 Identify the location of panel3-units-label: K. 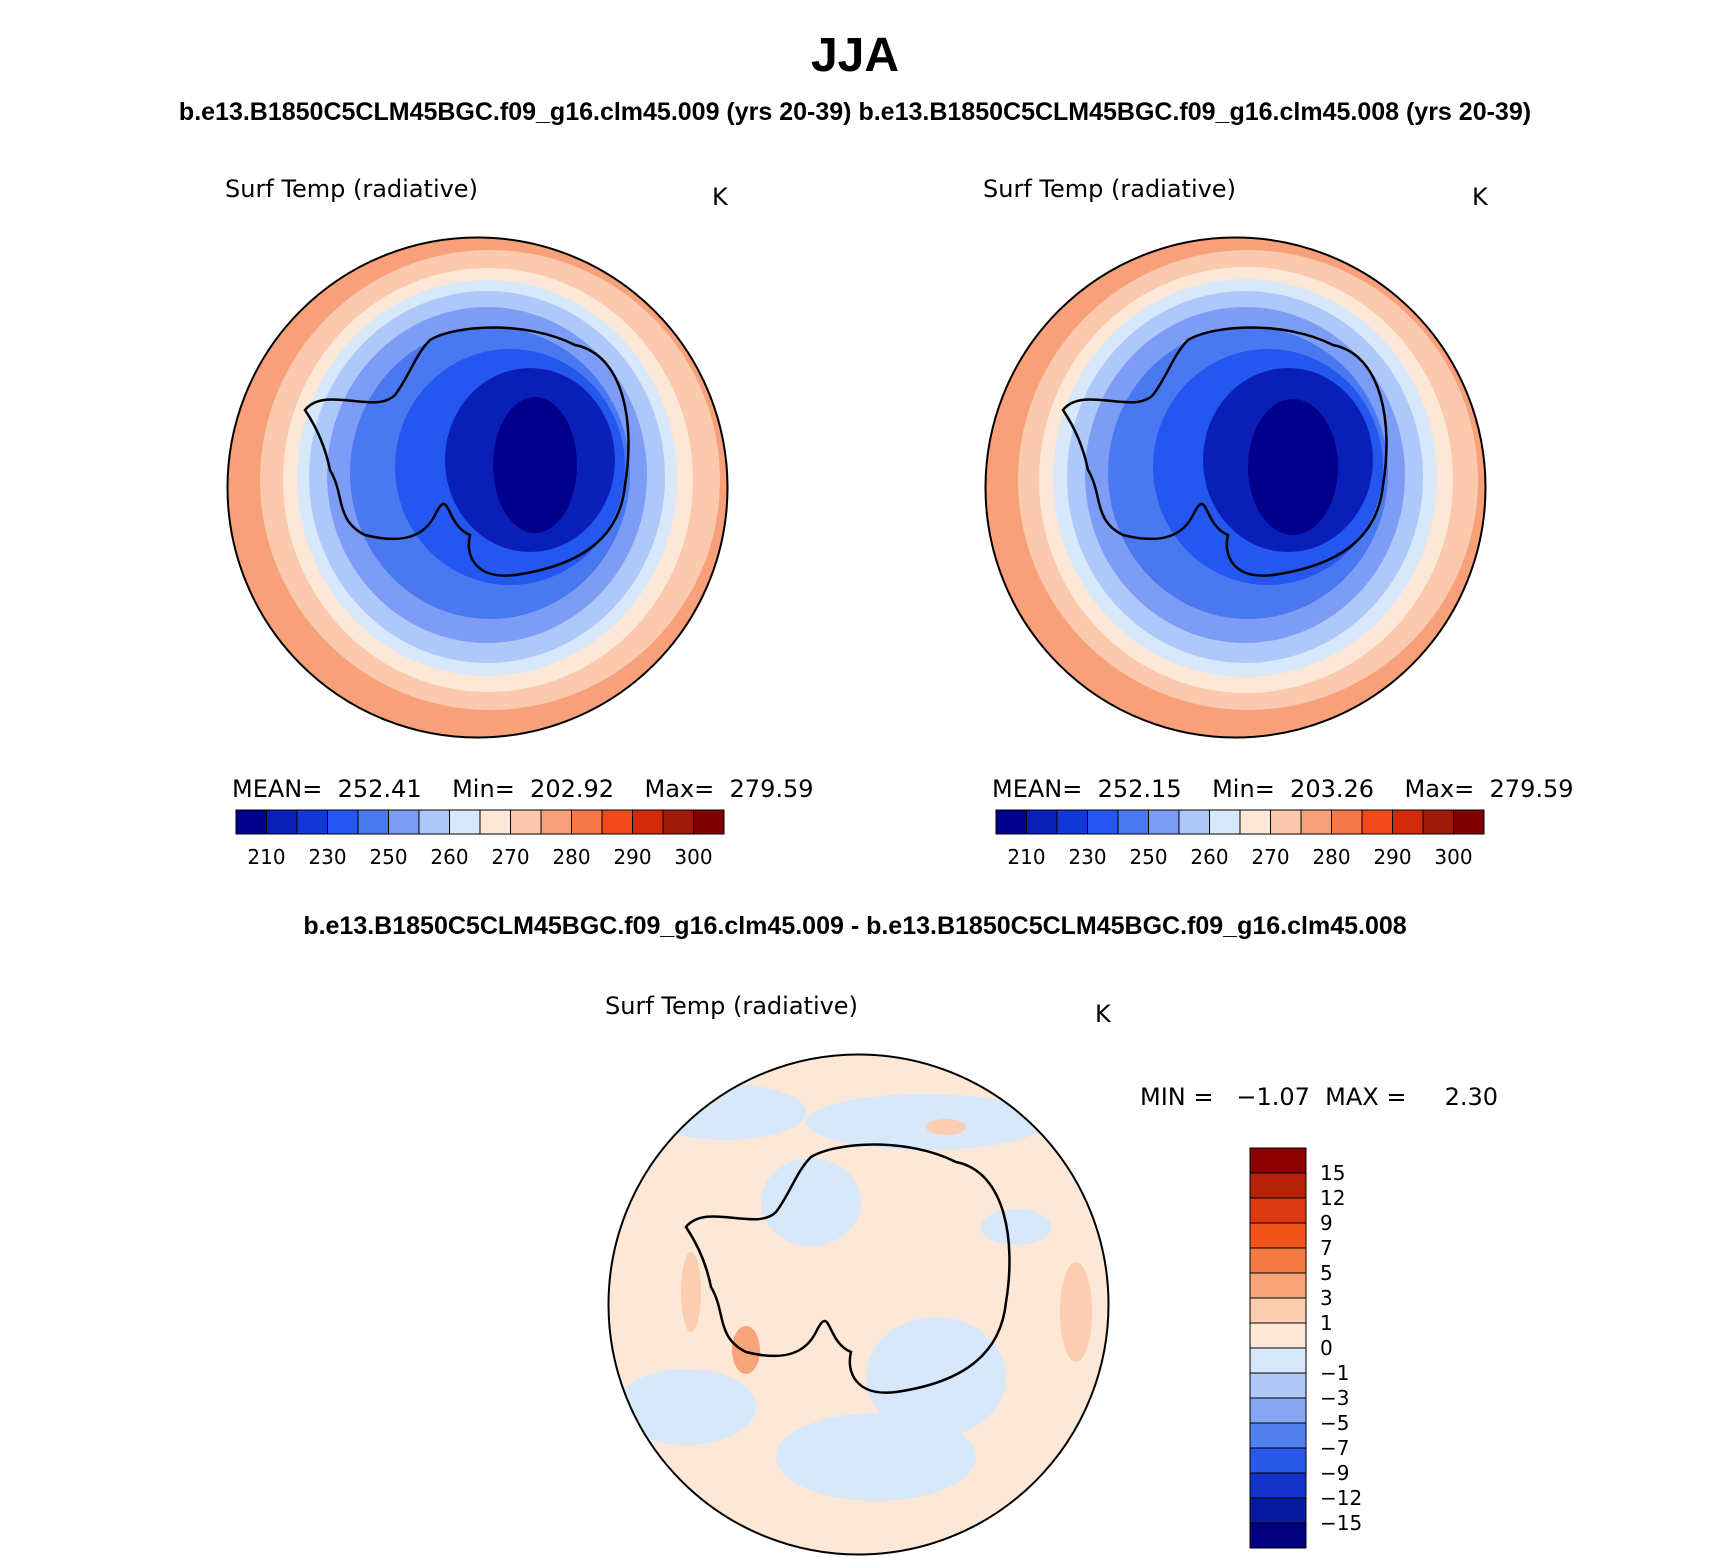
(1103, 1014).